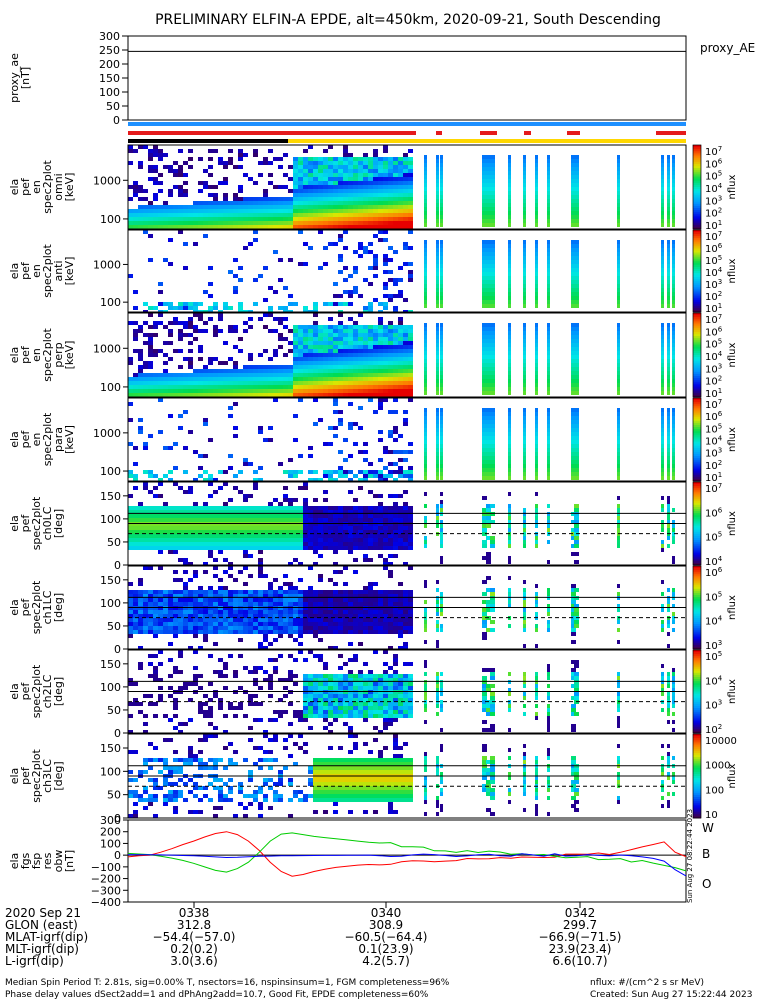 Image resolution: width=775 pixels, height=1000 pixels. Describe the element at coordinates (25, 439) in the screenshot. I see `spec-para-ylabel-line: pef` at that location.